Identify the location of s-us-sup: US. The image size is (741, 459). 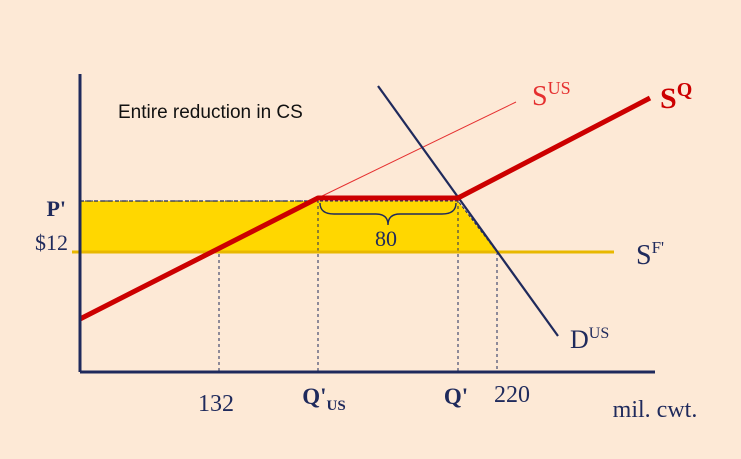
(559, 88).